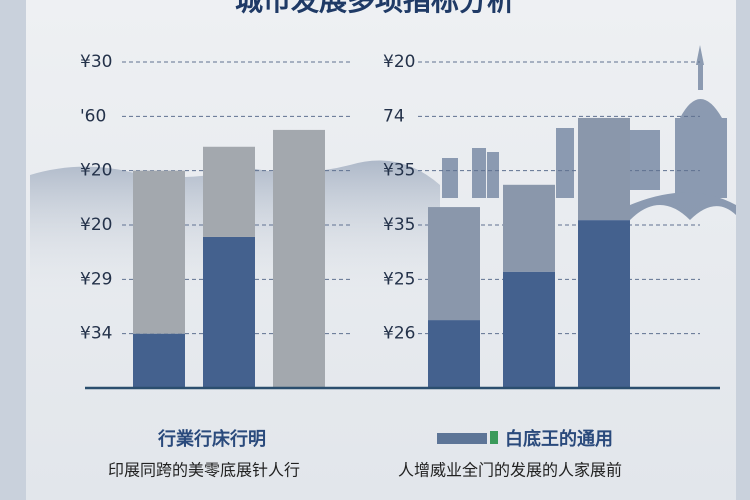 The height and width of the screenshot is (500, 750). I want to click on chart-caption: 行業行床行明, so click(211, 439).